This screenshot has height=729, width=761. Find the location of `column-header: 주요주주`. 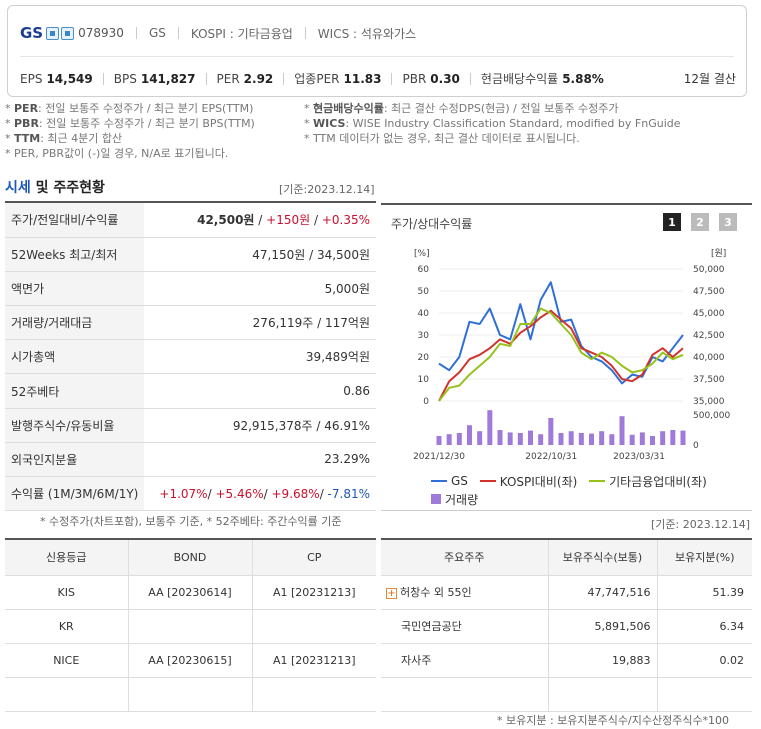

column-header: 주요주주 is located at coordinates (464, 558).